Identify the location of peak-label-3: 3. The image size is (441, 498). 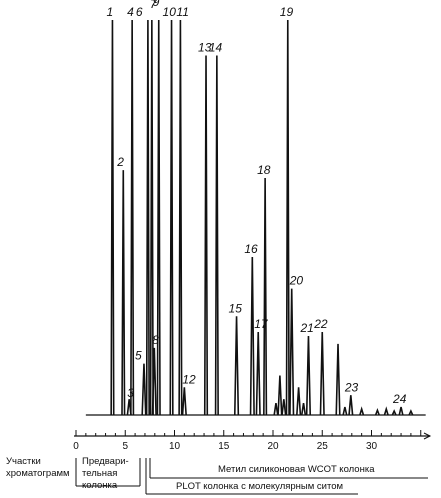
(130, 393).